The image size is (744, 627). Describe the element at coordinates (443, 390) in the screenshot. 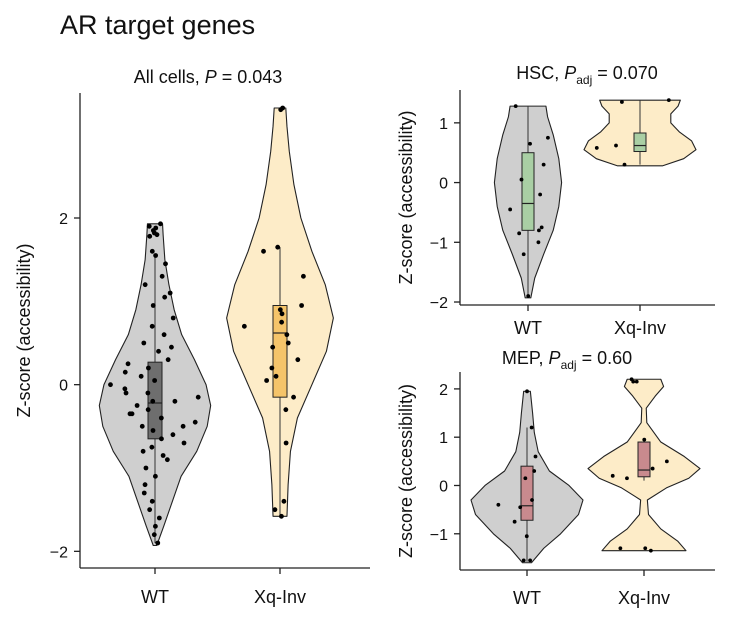

I see `y-tick-label: 2` at that location.